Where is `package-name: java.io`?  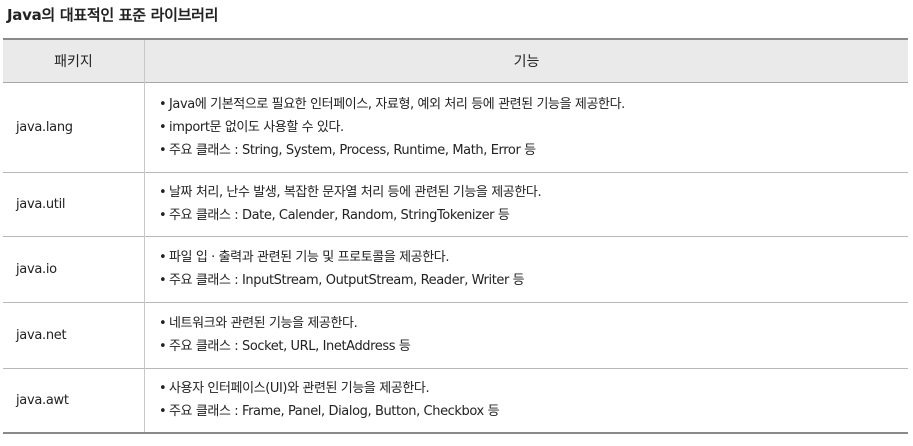
package-name: java.io is located at coordinates (74, 269).